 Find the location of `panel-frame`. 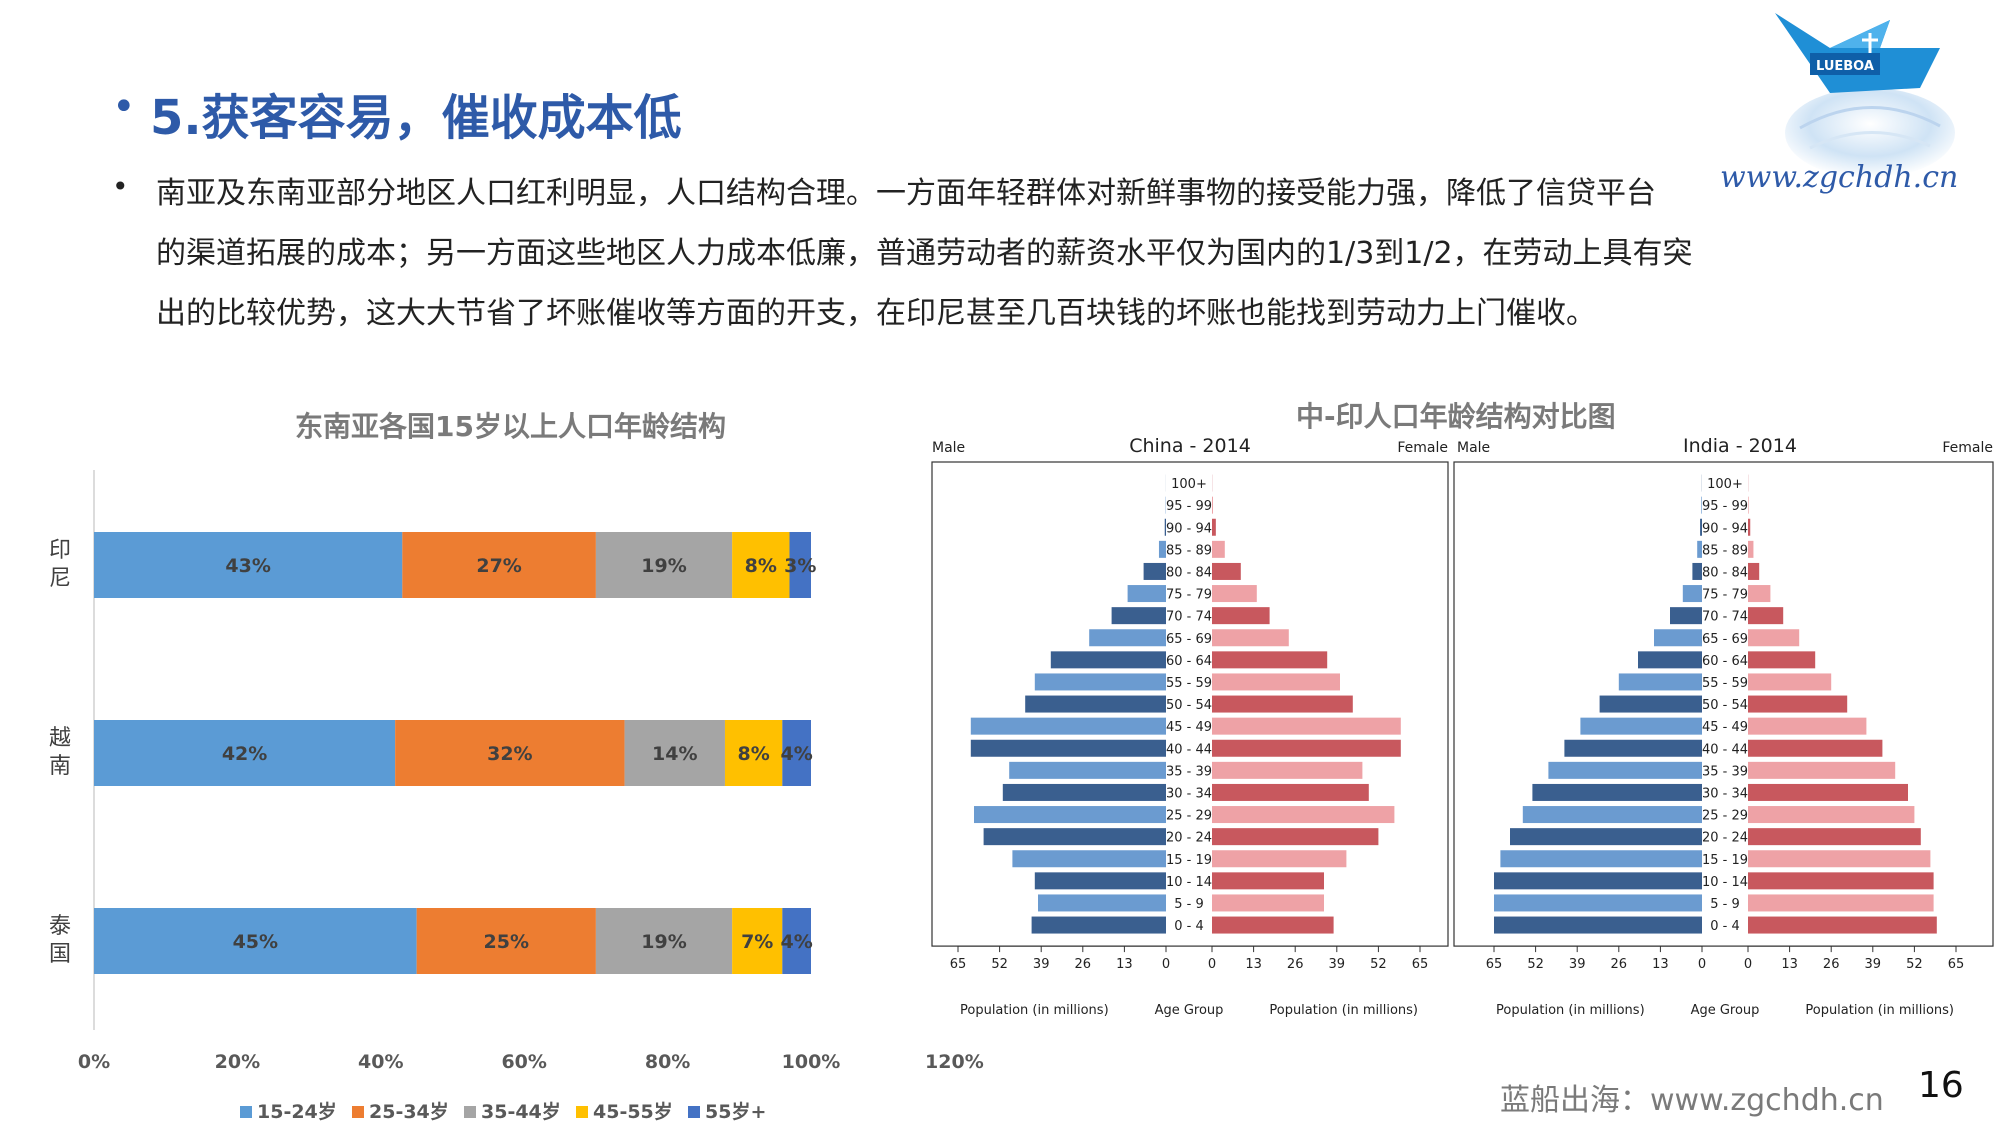

panel-frame is located at coordinates (1190, 704).